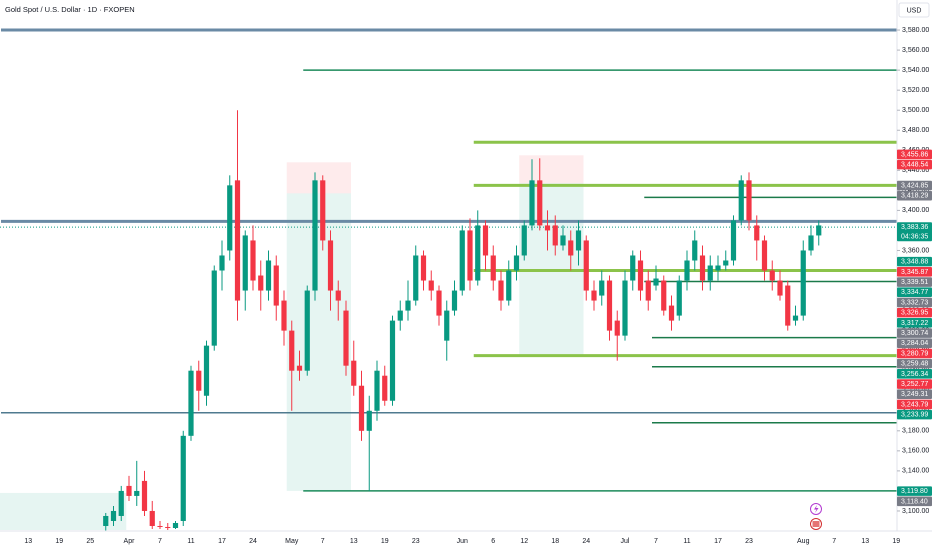 This screenshot has height=550, width=932. Describe the element at coordinates (915, 471) in the screenshot. I see `y-tick-label: 3,140.00` at that location.